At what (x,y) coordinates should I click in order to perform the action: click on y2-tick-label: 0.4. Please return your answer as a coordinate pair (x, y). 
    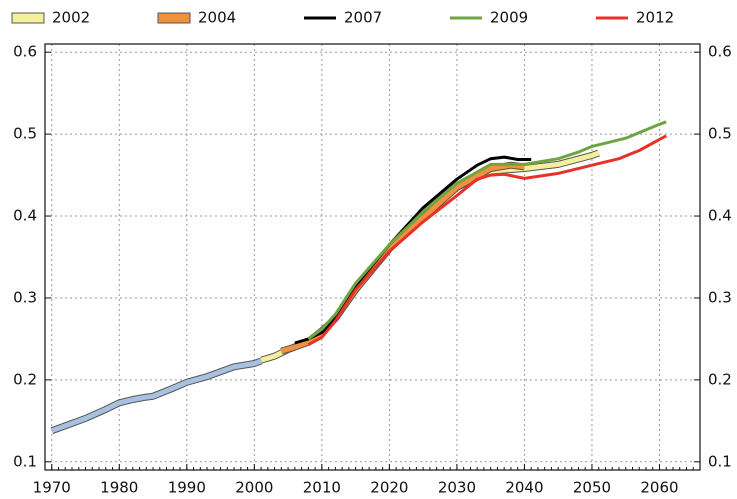
    Looking at the image, I should click on (720, 216).